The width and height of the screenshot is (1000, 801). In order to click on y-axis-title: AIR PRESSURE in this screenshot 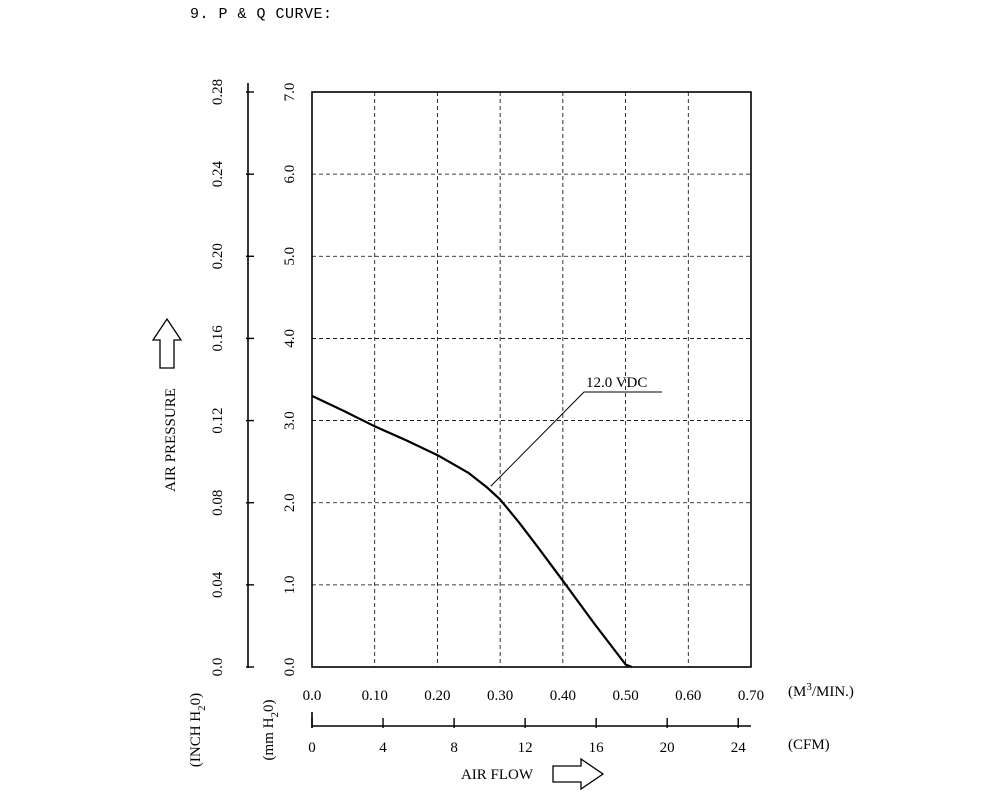, I will do `click(171, 440)`.